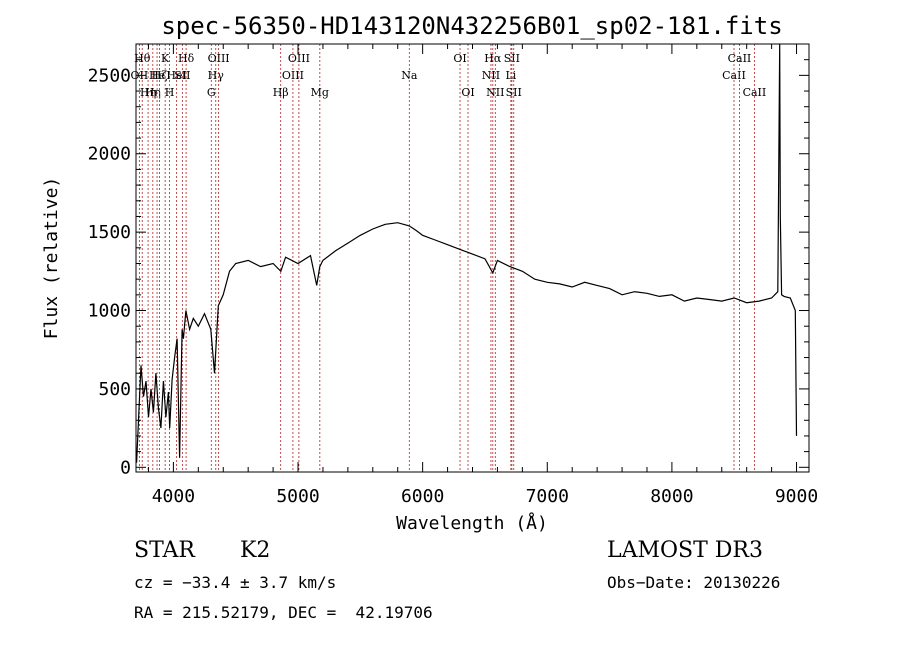 This screenshot has width=900, height=649. Describe the element at coordinates (186, 58) in the screenshot. I see `line-marker-label-10: Hδ` at that location.